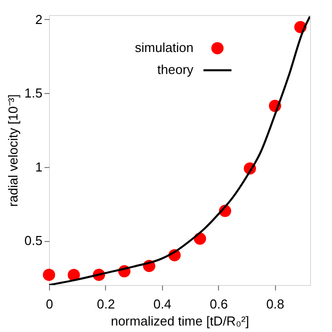 The width and height of the screenshot is (332, 332). Describe the element at coordinates (164, 48) in the screenshot. I see `legend-label: simulation` at that location.